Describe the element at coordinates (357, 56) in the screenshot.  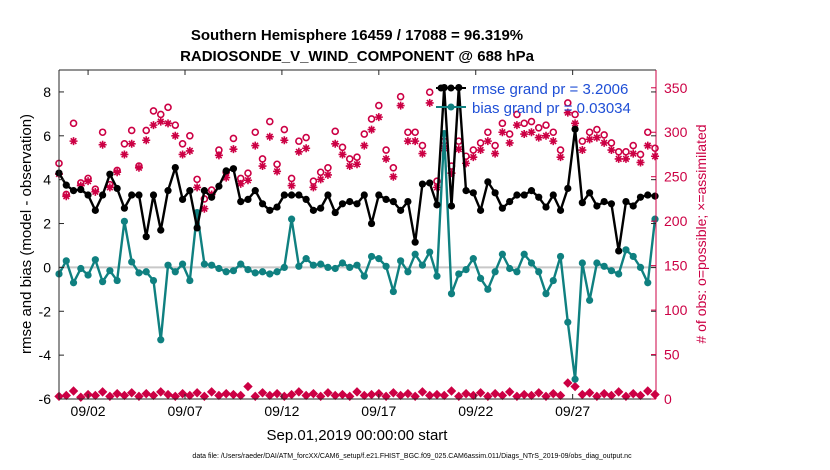
I see `chart-title-line2: RADIOSONDE_V_WIND_COMPONENT @ 688 hPa` at that location.